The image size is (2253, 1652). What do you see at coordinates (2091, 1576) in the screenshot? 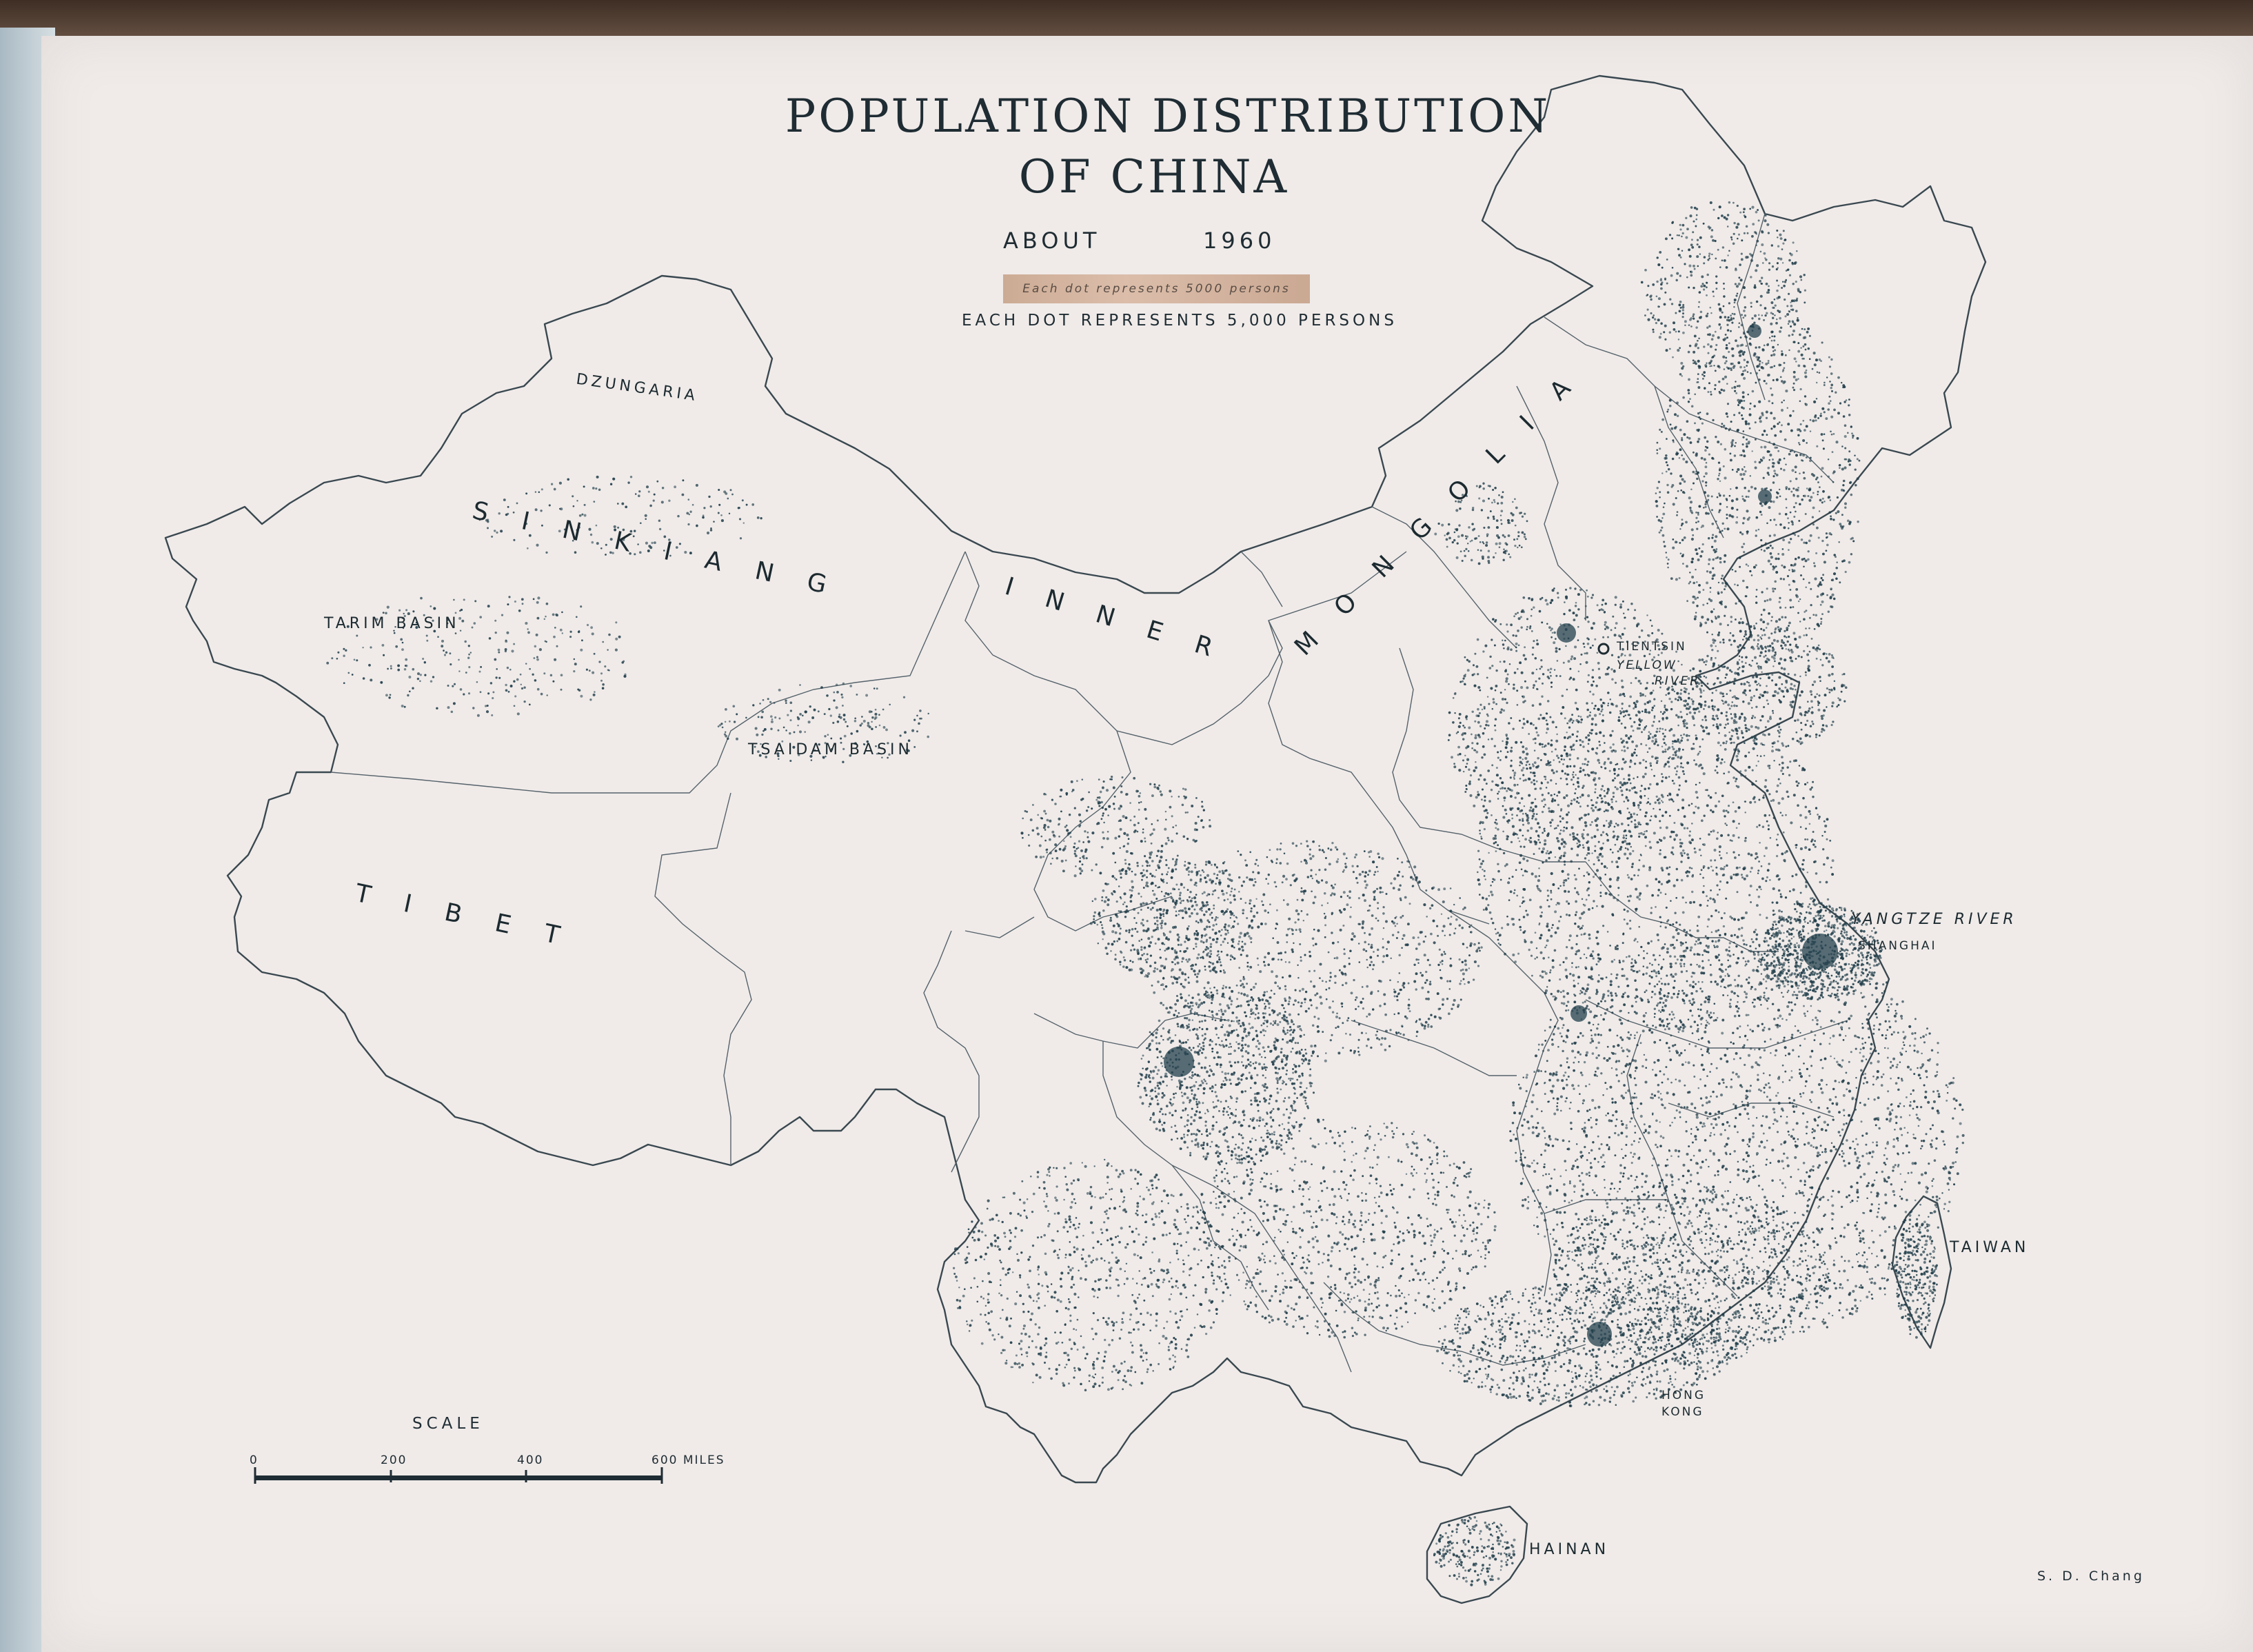
I see `map-credit: S. D. Chang` at bounding box center [2091, 1576].